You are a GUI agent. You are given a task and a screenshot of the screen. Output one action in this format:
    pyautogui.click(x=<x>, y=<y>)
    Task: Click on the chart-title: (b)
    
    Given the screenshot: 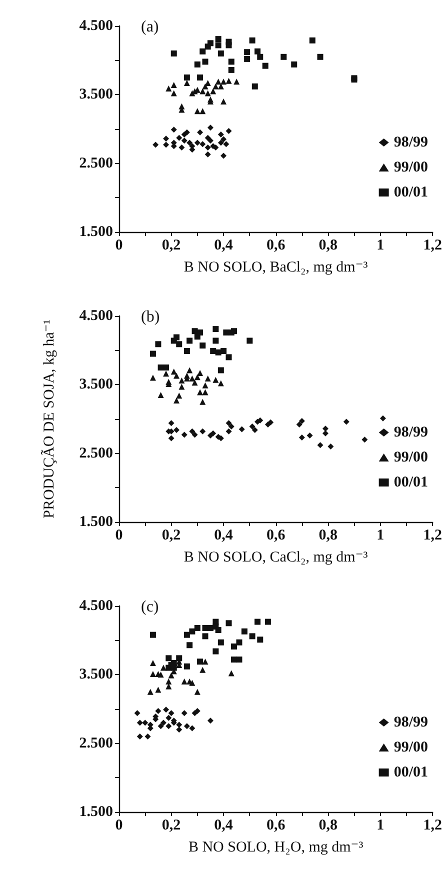 What is the action you would take?
    pyautogui.click(x=150, y=317)
    